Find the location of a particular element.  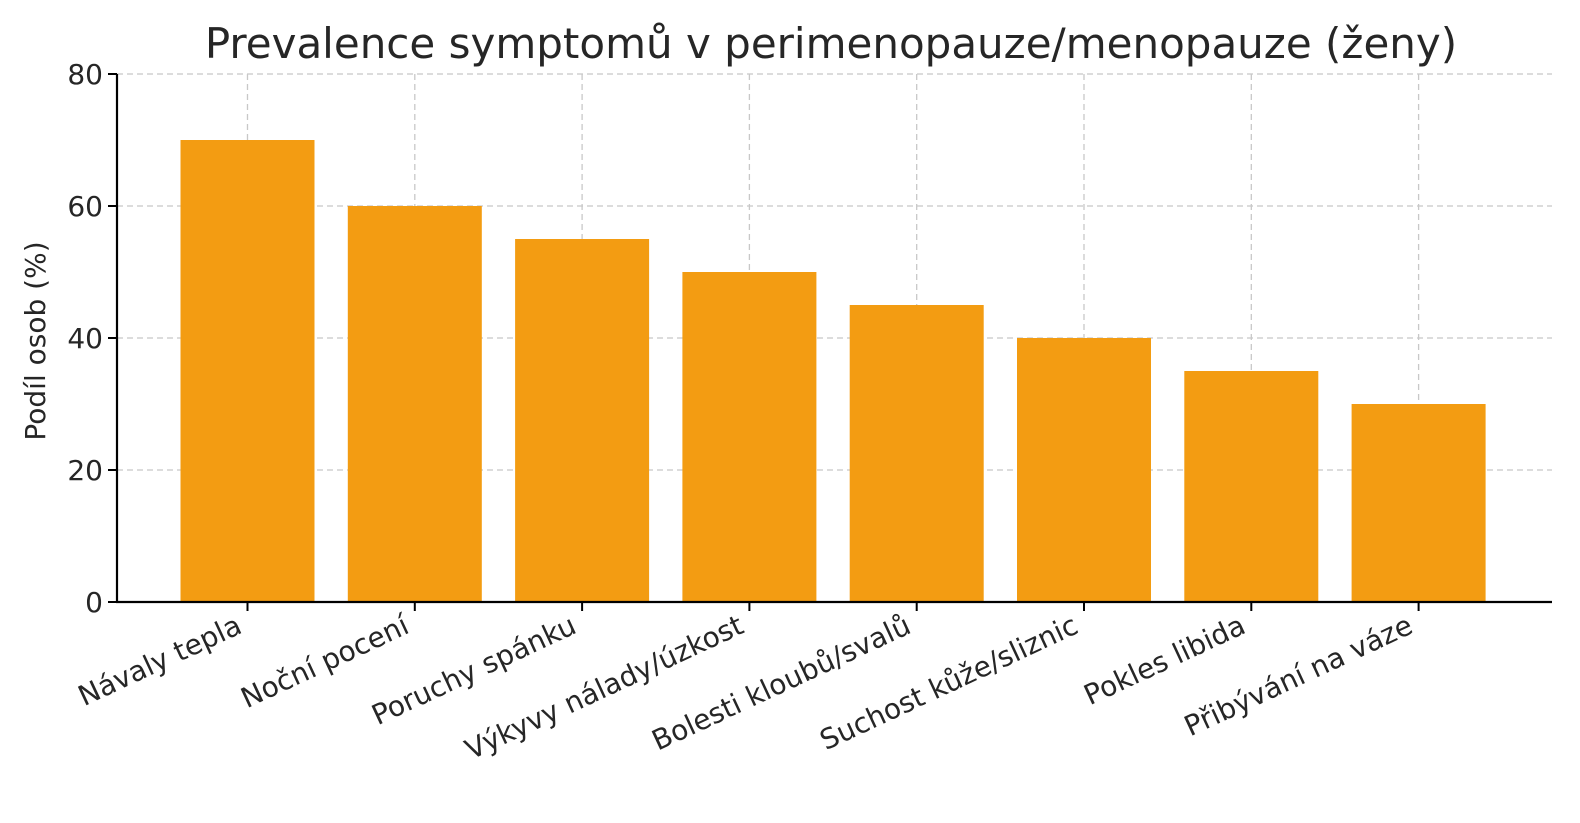

y-axis-label: Podíl osob (%) is located at coordinates (35, 340).